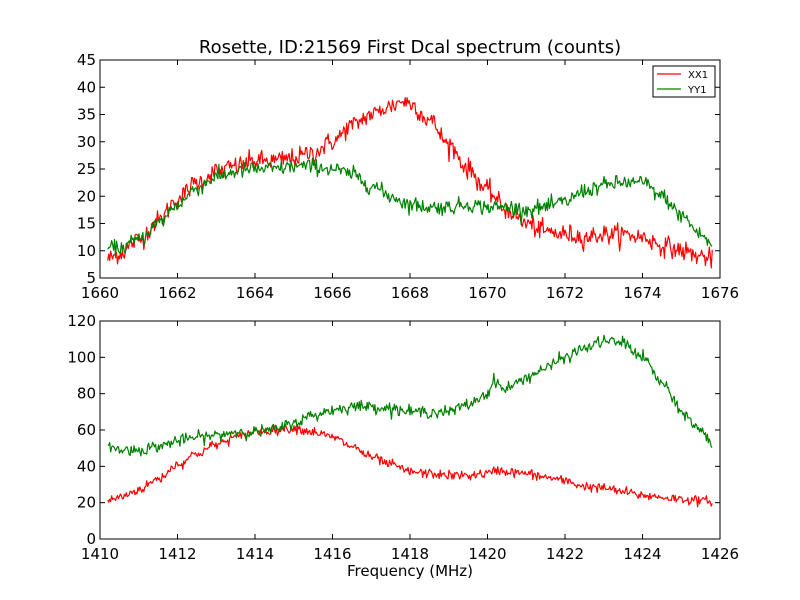  I want to click on top-x-tick-label: 1668, so click(410, 293).